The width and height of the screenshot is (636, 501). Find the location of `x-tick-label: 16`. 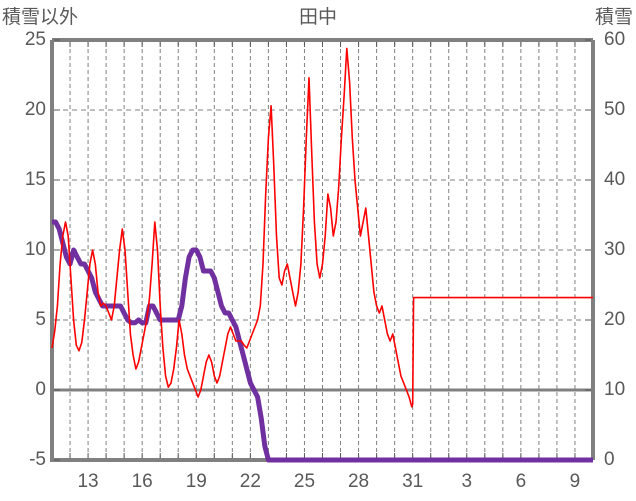

x-tick-label: 16 is located at coordinates (142, 481).